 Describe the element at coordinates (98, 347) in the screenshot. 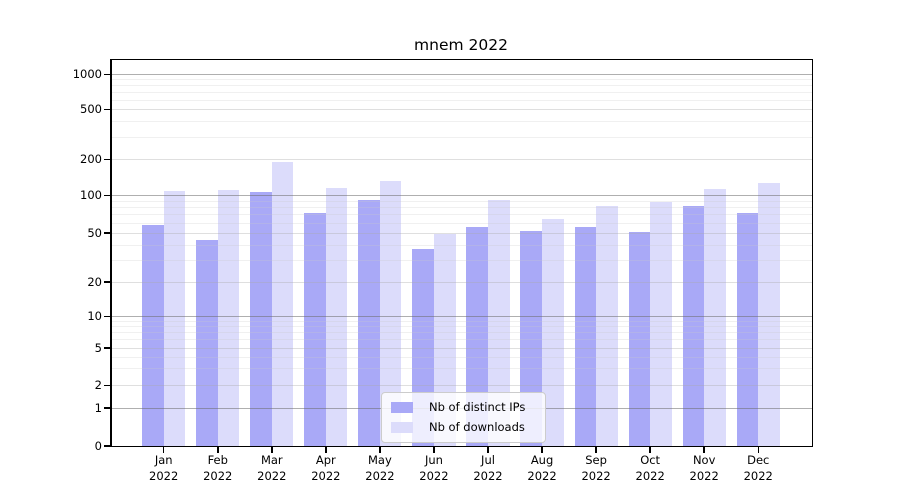

I see `y-tick-label-5: 5` at that location.